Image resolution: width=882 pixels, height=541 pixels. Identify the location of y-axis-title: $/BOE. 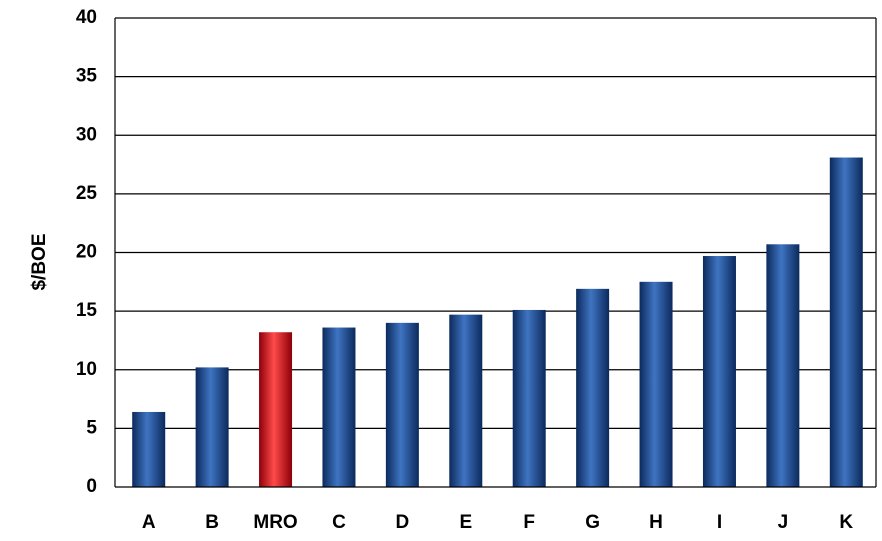
(39, 261).